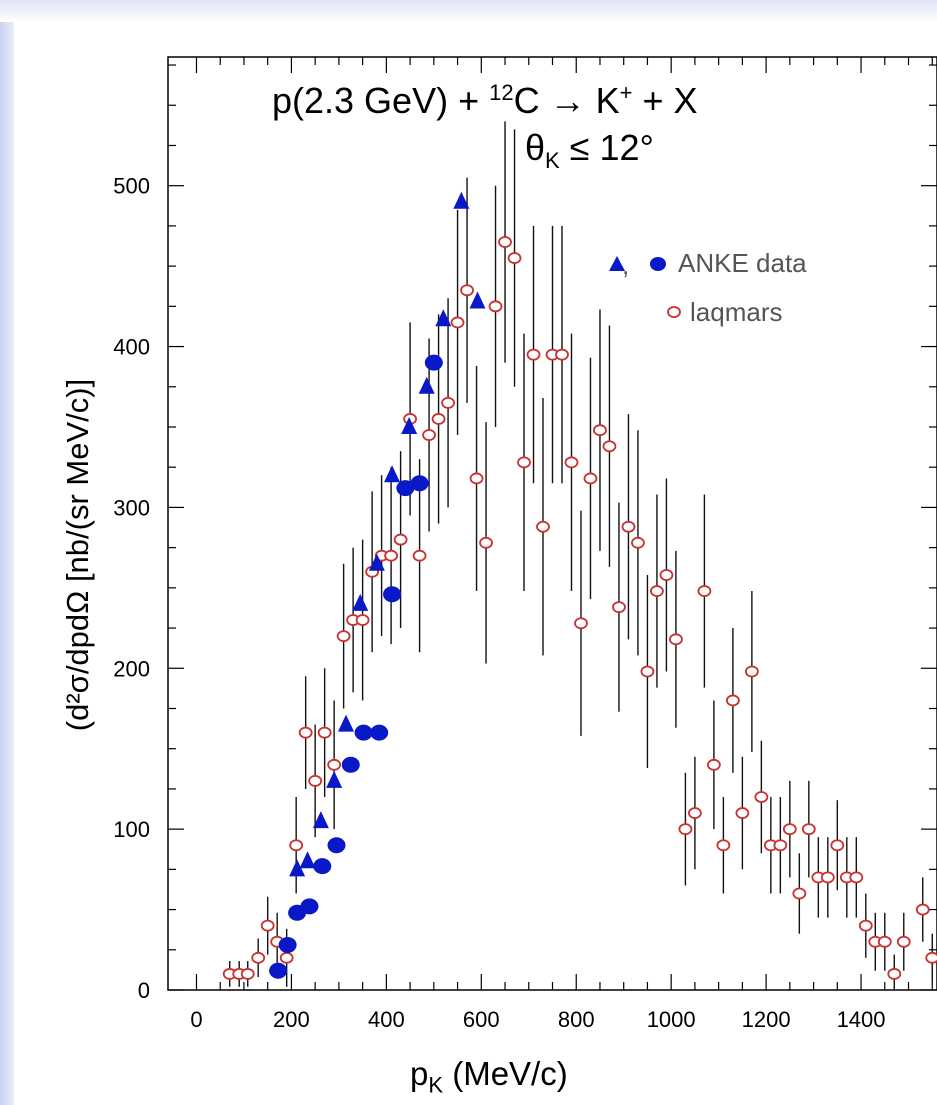 This screenshot has height=1105, width=937. Describe the element at coordinates (742, 263) in the screenshot. I see `legend-anke-label: ANKE data` at that location.